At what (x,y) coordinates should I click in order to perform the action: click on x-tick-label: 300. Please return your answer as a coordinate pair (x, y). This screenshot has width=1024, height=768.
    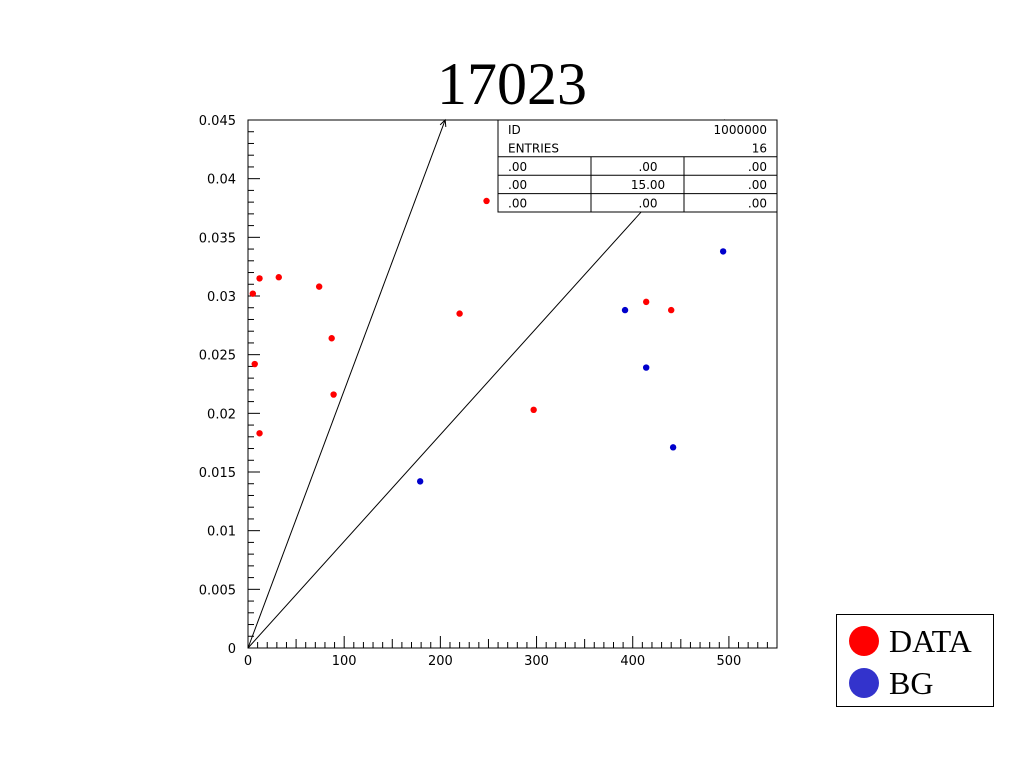
    Looking at the image, I should click on (536, 661).